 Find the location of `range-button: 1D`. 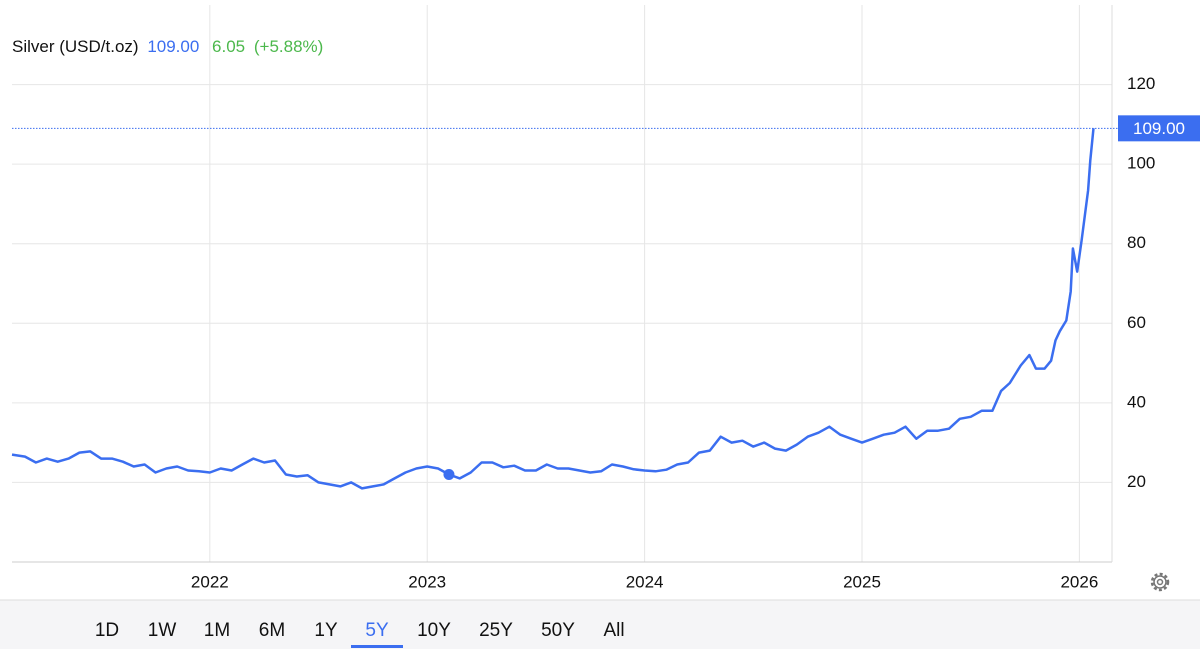

range-button: 1D is located at coordinates (107, 630).